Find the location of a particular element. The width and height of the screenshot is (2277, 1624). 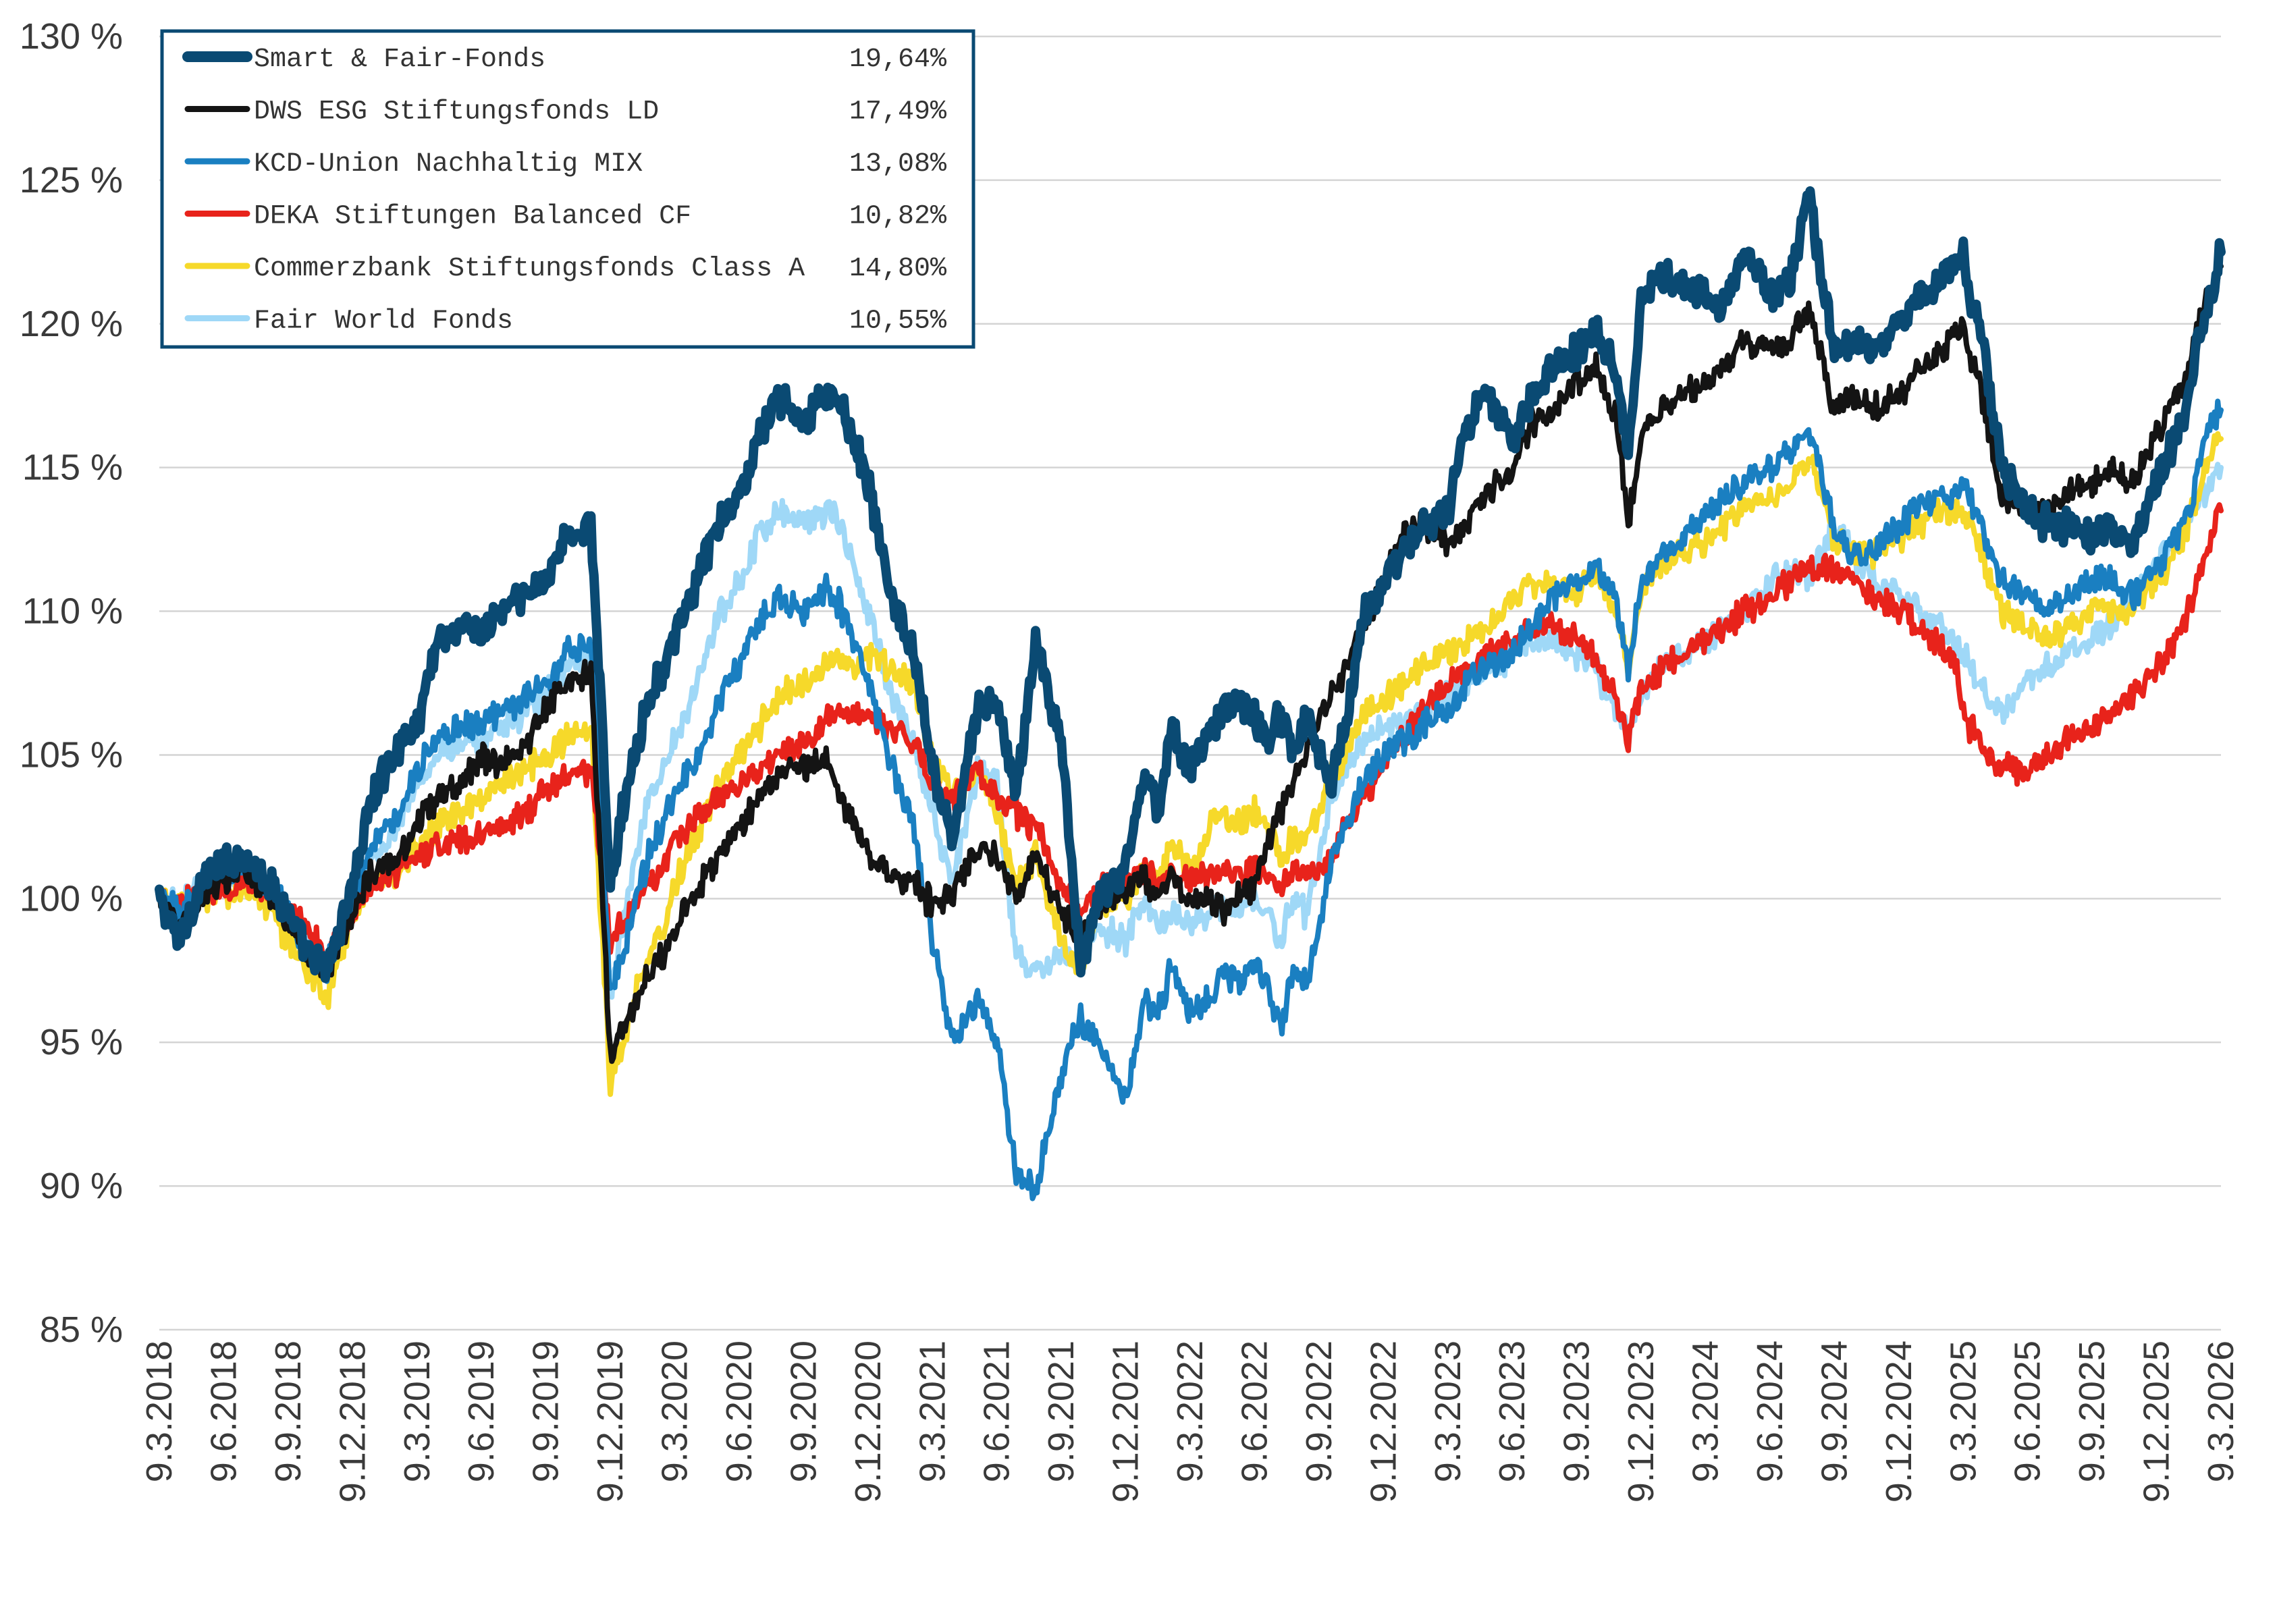

legend-return-value: 19,64% is located at coordinates (898, 60).